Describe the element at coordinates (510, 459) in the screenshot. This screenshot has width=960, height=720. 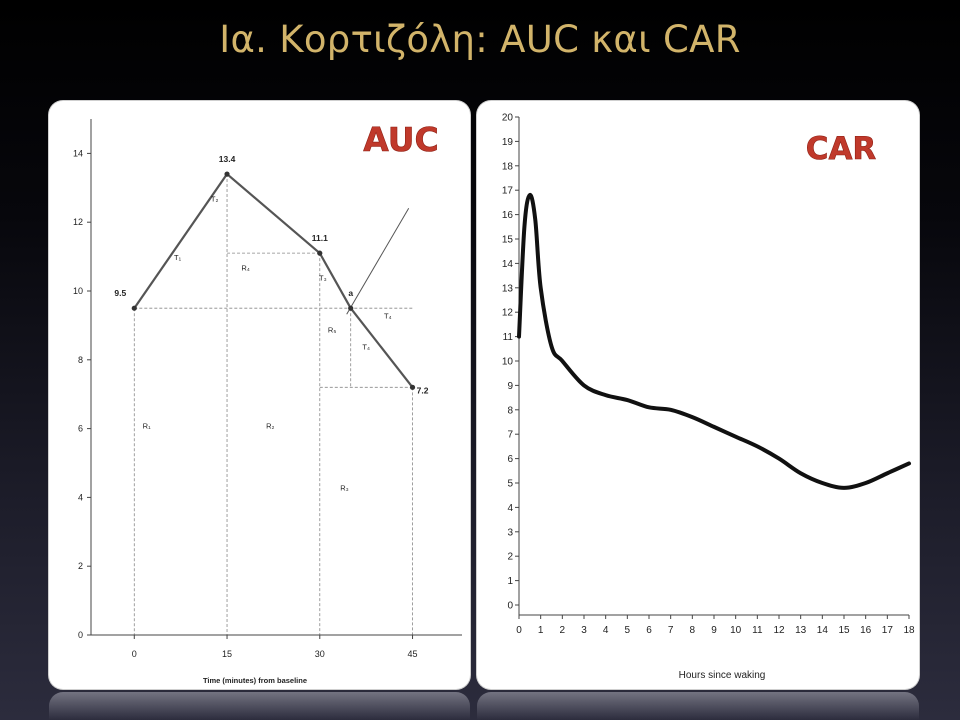
I see `car-y-tick-label: 6` at that location.